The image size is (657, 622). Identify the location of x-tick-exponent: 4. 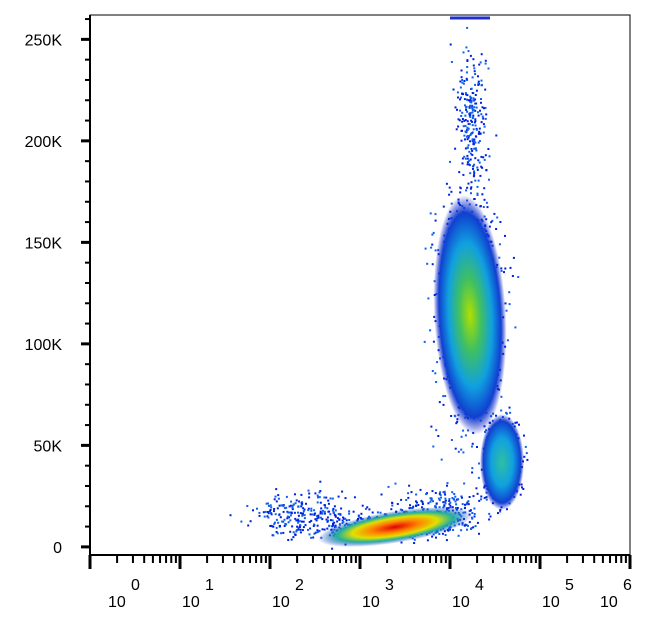
(479, 585).